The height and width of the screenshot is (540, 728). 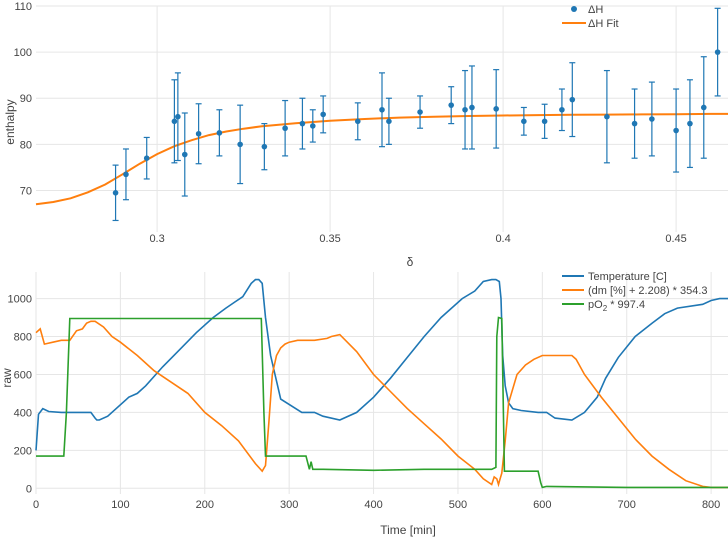 What do you see at coordinates (590, 17) in the screenshot?
I see `top-legend: ΔH ΔH Fit` at bounding box center [590, 17].